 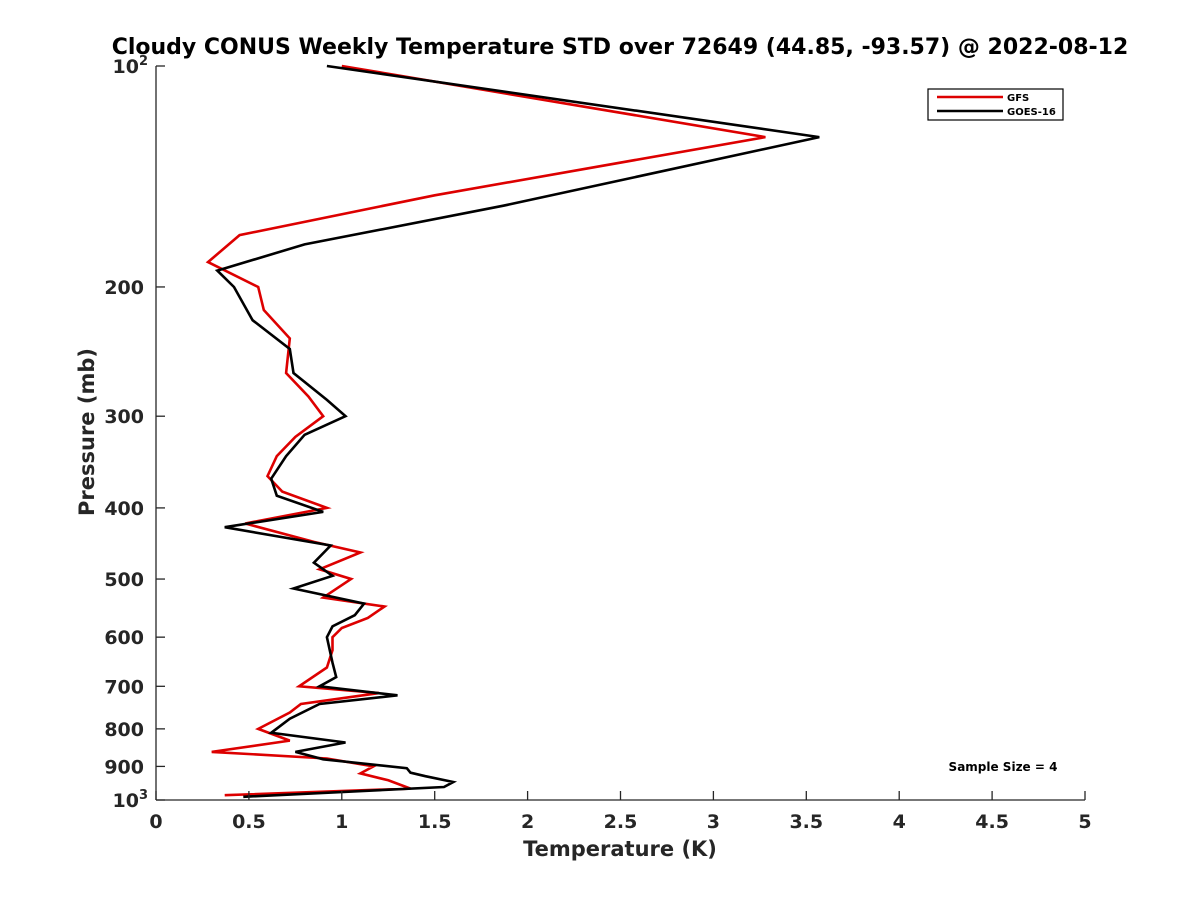 What do you see at coordinates (155, 822) in the screenshot?
I see `x-tick-label: 0` at bounding box center [155, 822].